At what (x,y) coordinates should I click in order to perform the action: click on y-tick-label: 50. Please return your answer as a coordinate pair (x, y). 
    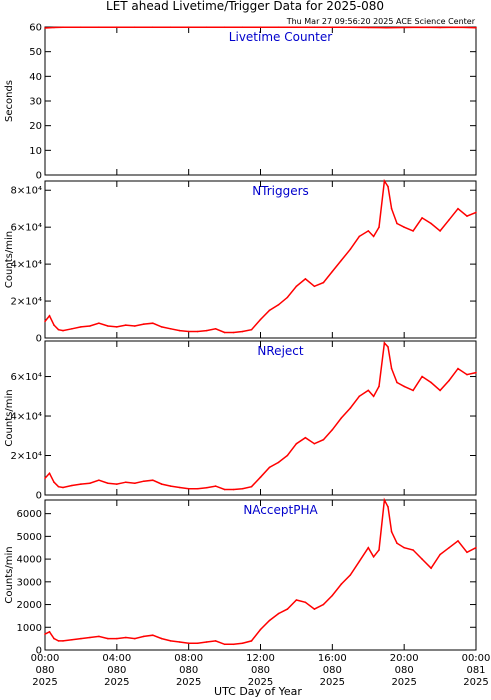
    Looking at the image, I should click on (35, 52).